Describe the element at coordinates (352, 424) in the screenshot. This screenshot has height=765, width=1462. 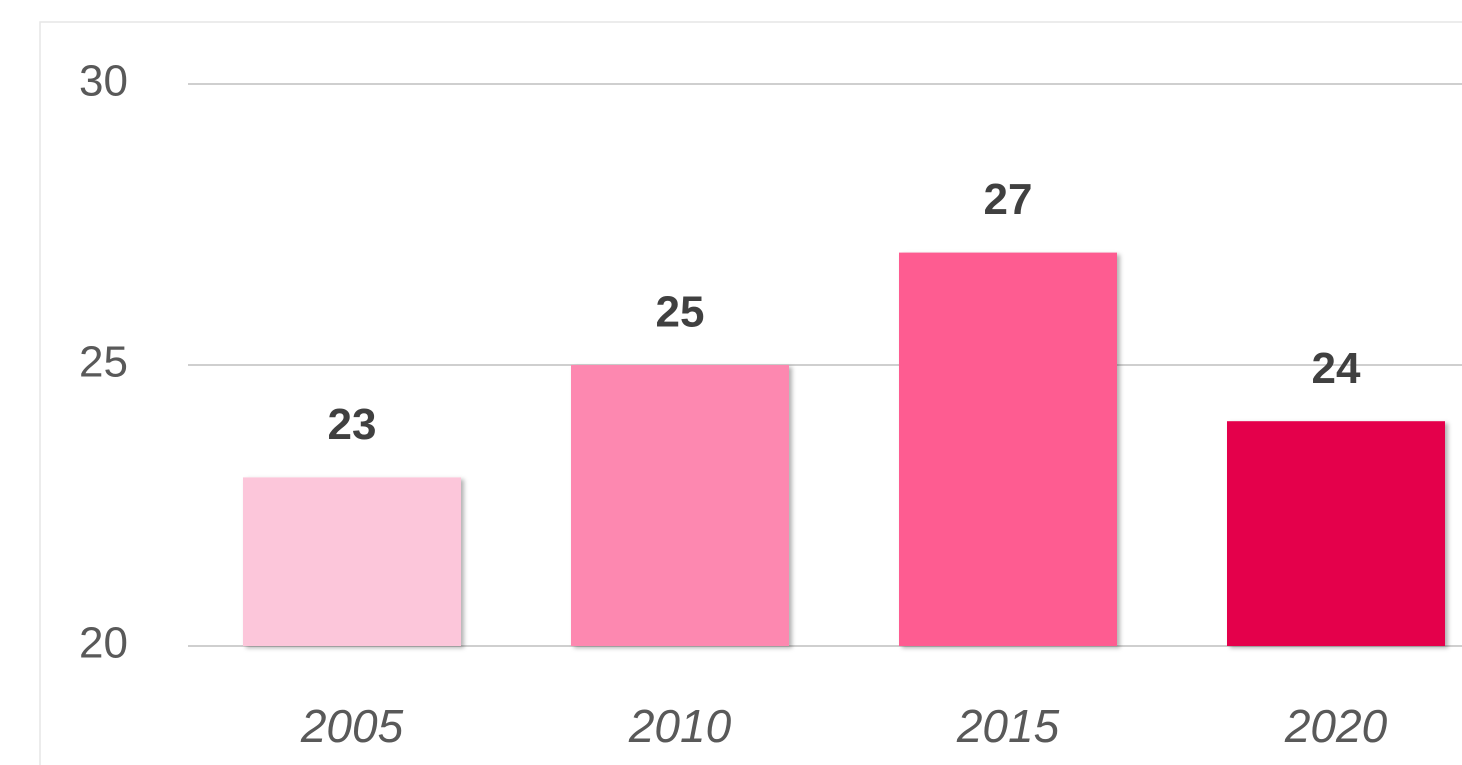
I see `data-label: 23` at that location.